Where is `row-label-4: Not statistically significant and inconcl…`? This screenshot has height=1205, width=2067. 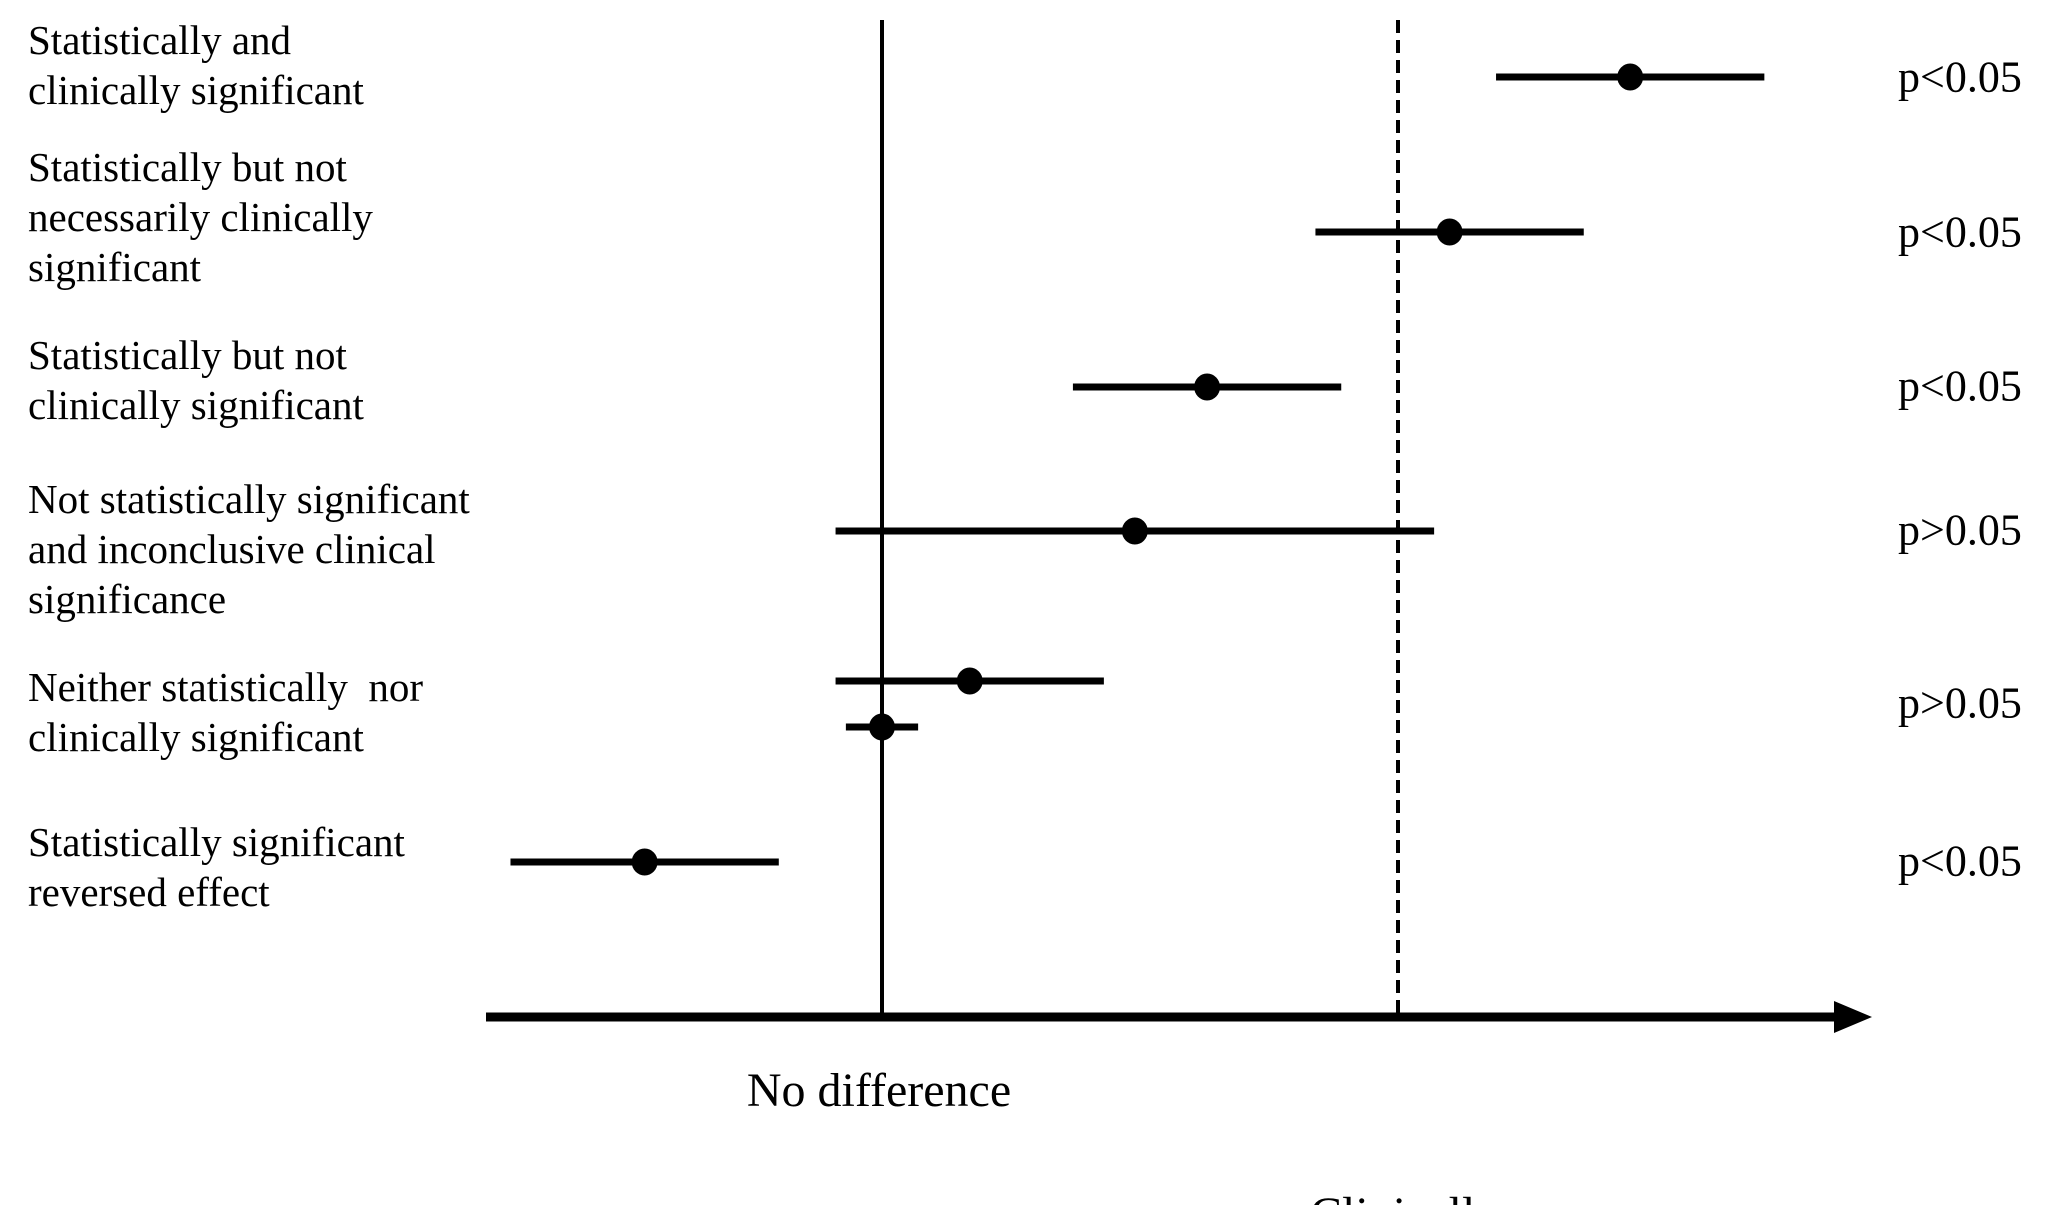 row-label-4: Not statistically significant and inconcl… is located at coordinates (249, 549).